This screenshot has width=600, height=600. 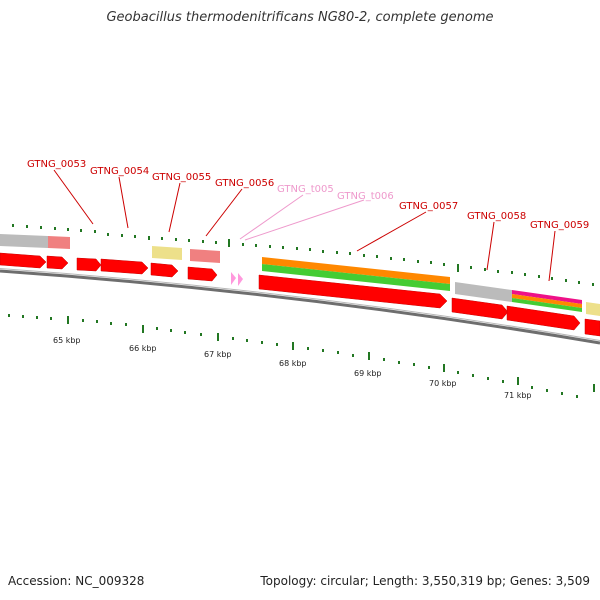 I want to click on gene-label-gtng-t006: GTNG_t006, so click(x=365, y=196).